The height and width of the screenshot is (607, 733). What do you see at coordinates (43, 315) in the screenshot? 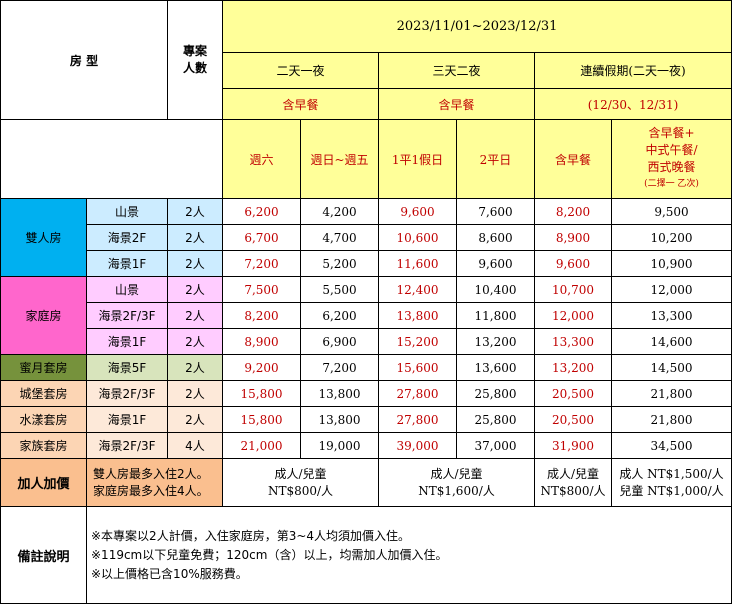
I see `category-family-room: 家庭房` at bounding box center [43, 315].